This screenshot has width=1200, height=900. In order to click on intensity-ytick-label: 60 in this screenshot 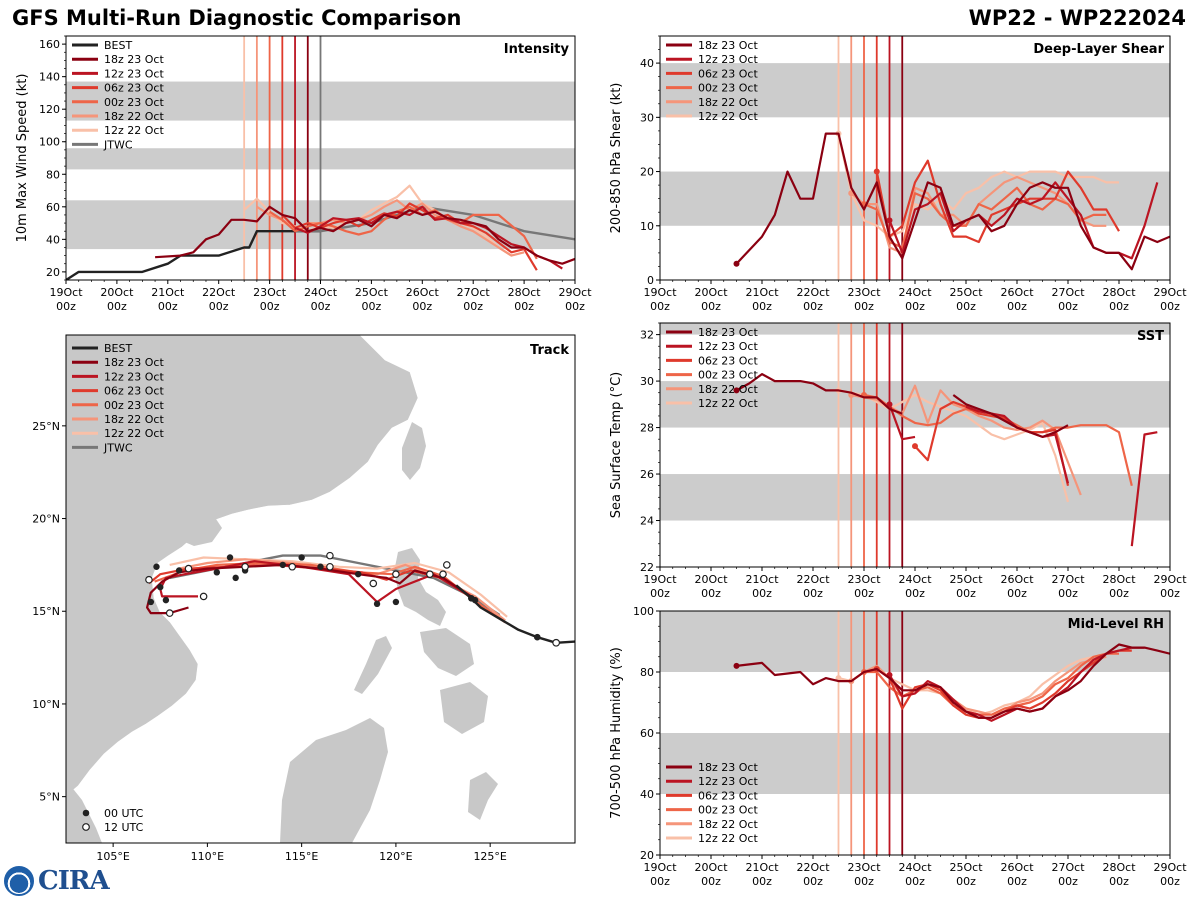, I will do `click(53, 207)`.